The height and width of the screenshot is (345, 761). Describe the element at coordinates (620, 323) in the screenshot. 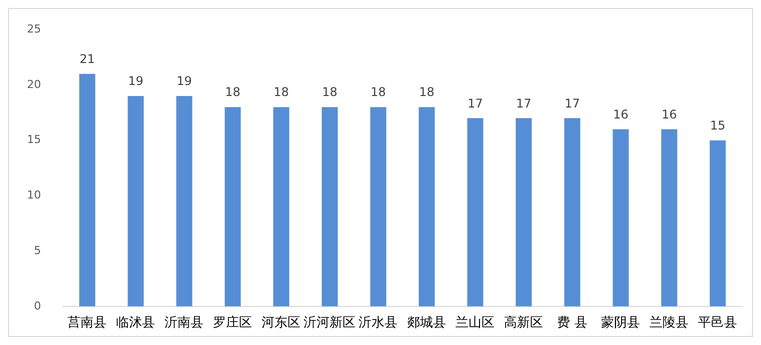

I see `x-tick-label: 蒙阴县` at that location.